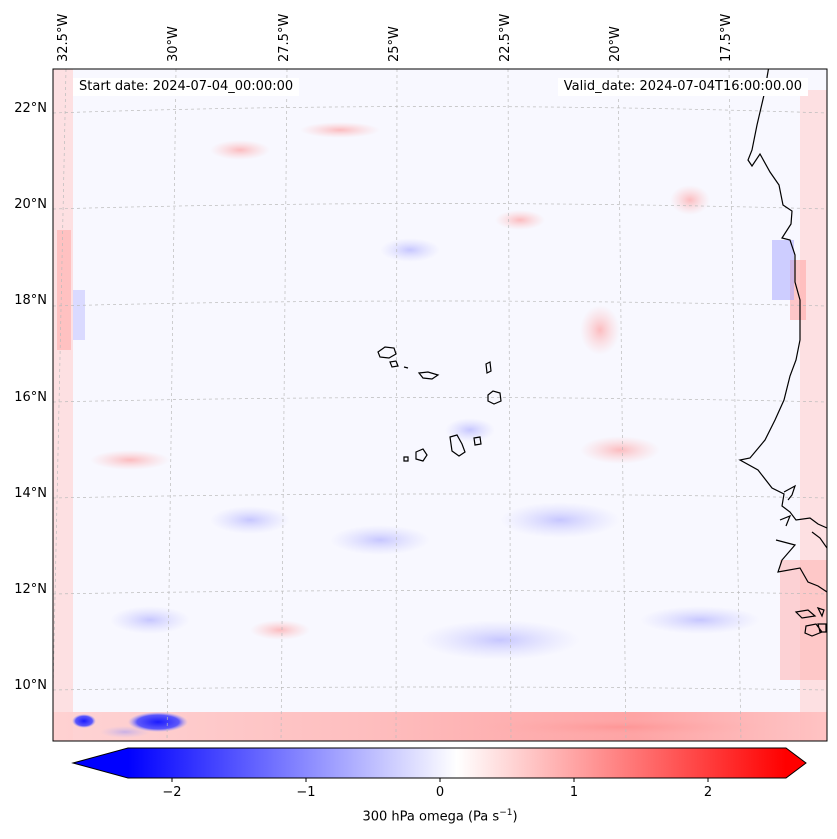 The width and height of the screenshot is (837, 839). What do you see at coordinates (186, 87) in the screenshot?
I see `start-date-label: Start date: 2024-07-04_00:00:00` at bounding box center [186, 87].